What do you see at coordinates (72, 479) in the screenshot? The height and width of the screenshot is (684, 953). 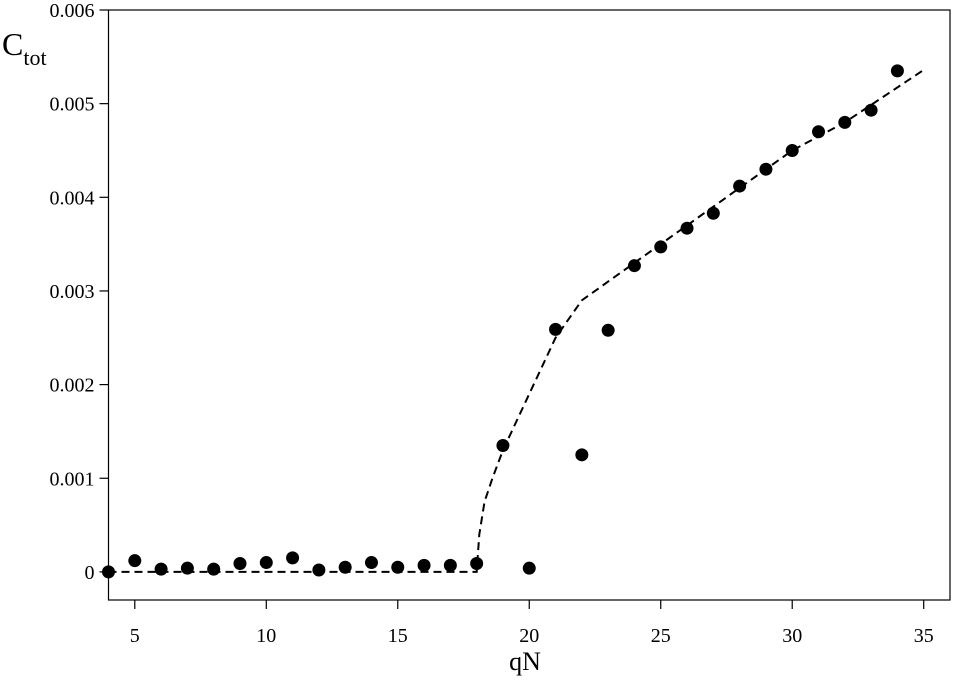 I see `y-tick-label: 0.001` at bounding box center [72, 479].